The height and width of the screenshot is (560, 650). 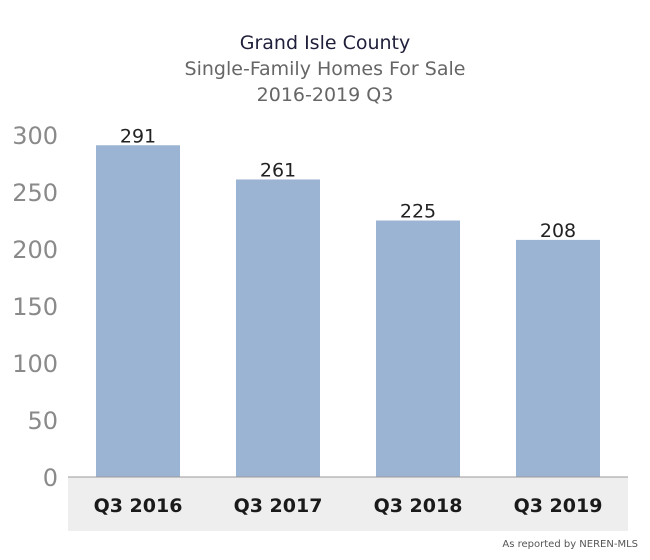 What do you see at coordinates (325, 43) in the screenshot?
I see `chart-title: Grand Isle County` at bounding box center [325, 43].